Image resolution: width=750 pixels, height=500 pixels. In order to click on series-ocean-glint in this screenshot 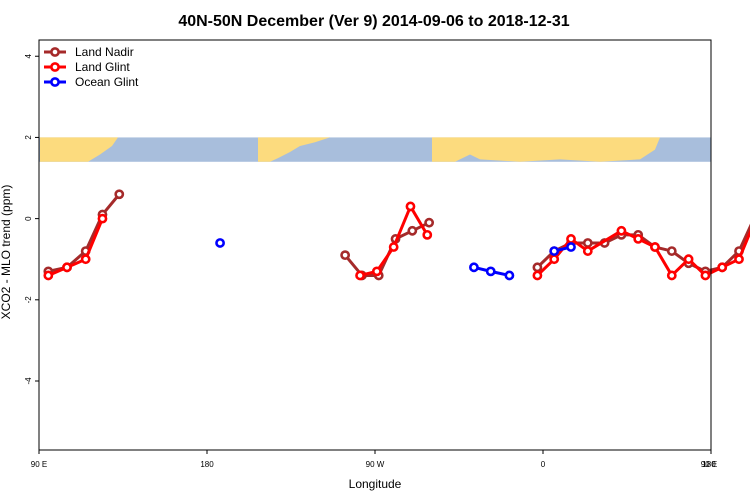, I will do `click(395, 259)`.